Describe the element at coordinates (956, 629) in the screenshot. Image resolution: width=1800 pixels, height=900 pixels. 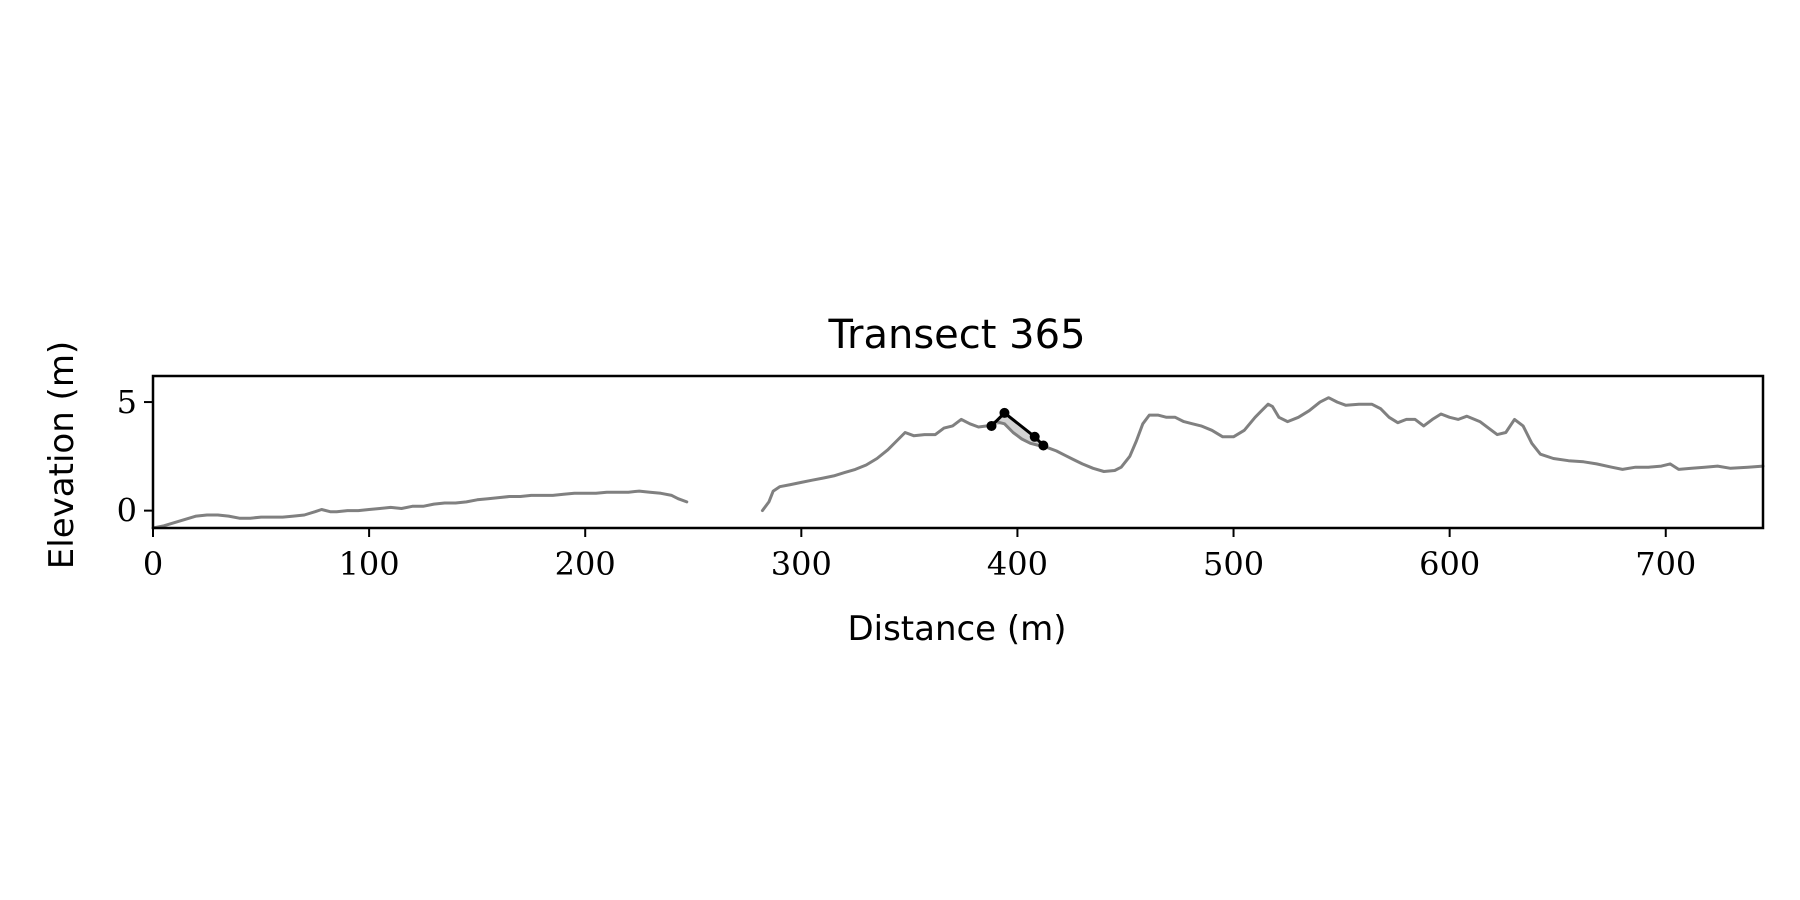
I see `x-axis-label: Distance (m)` at that location.